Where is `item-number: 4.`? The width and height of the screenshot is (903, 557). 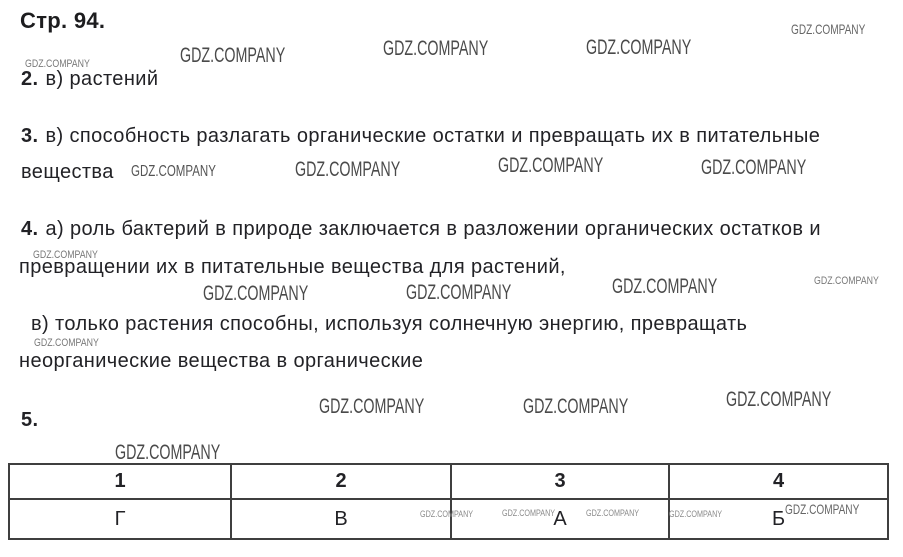
item-number: 4. is located at coordinates (30, 229).